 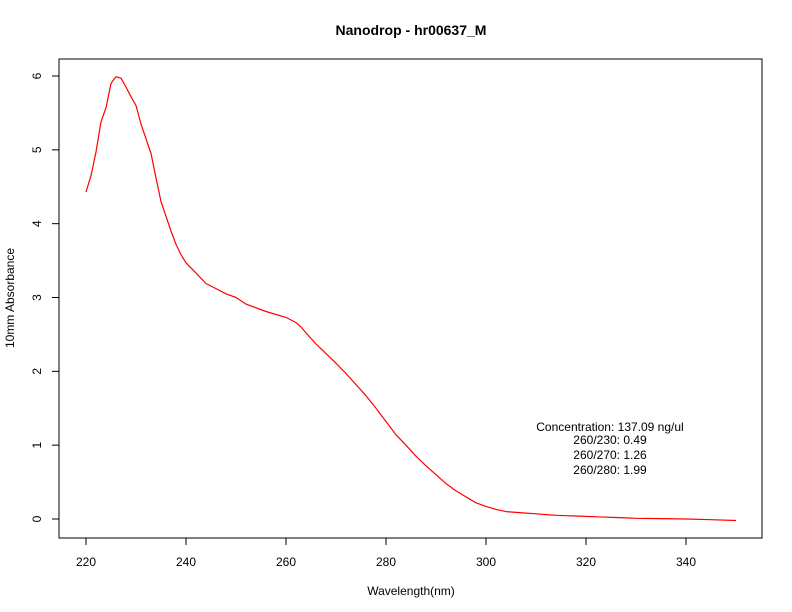 I want to click on annotation-concentration: Concentration: 137.09 ng/ul, so click(x=609, y=427).